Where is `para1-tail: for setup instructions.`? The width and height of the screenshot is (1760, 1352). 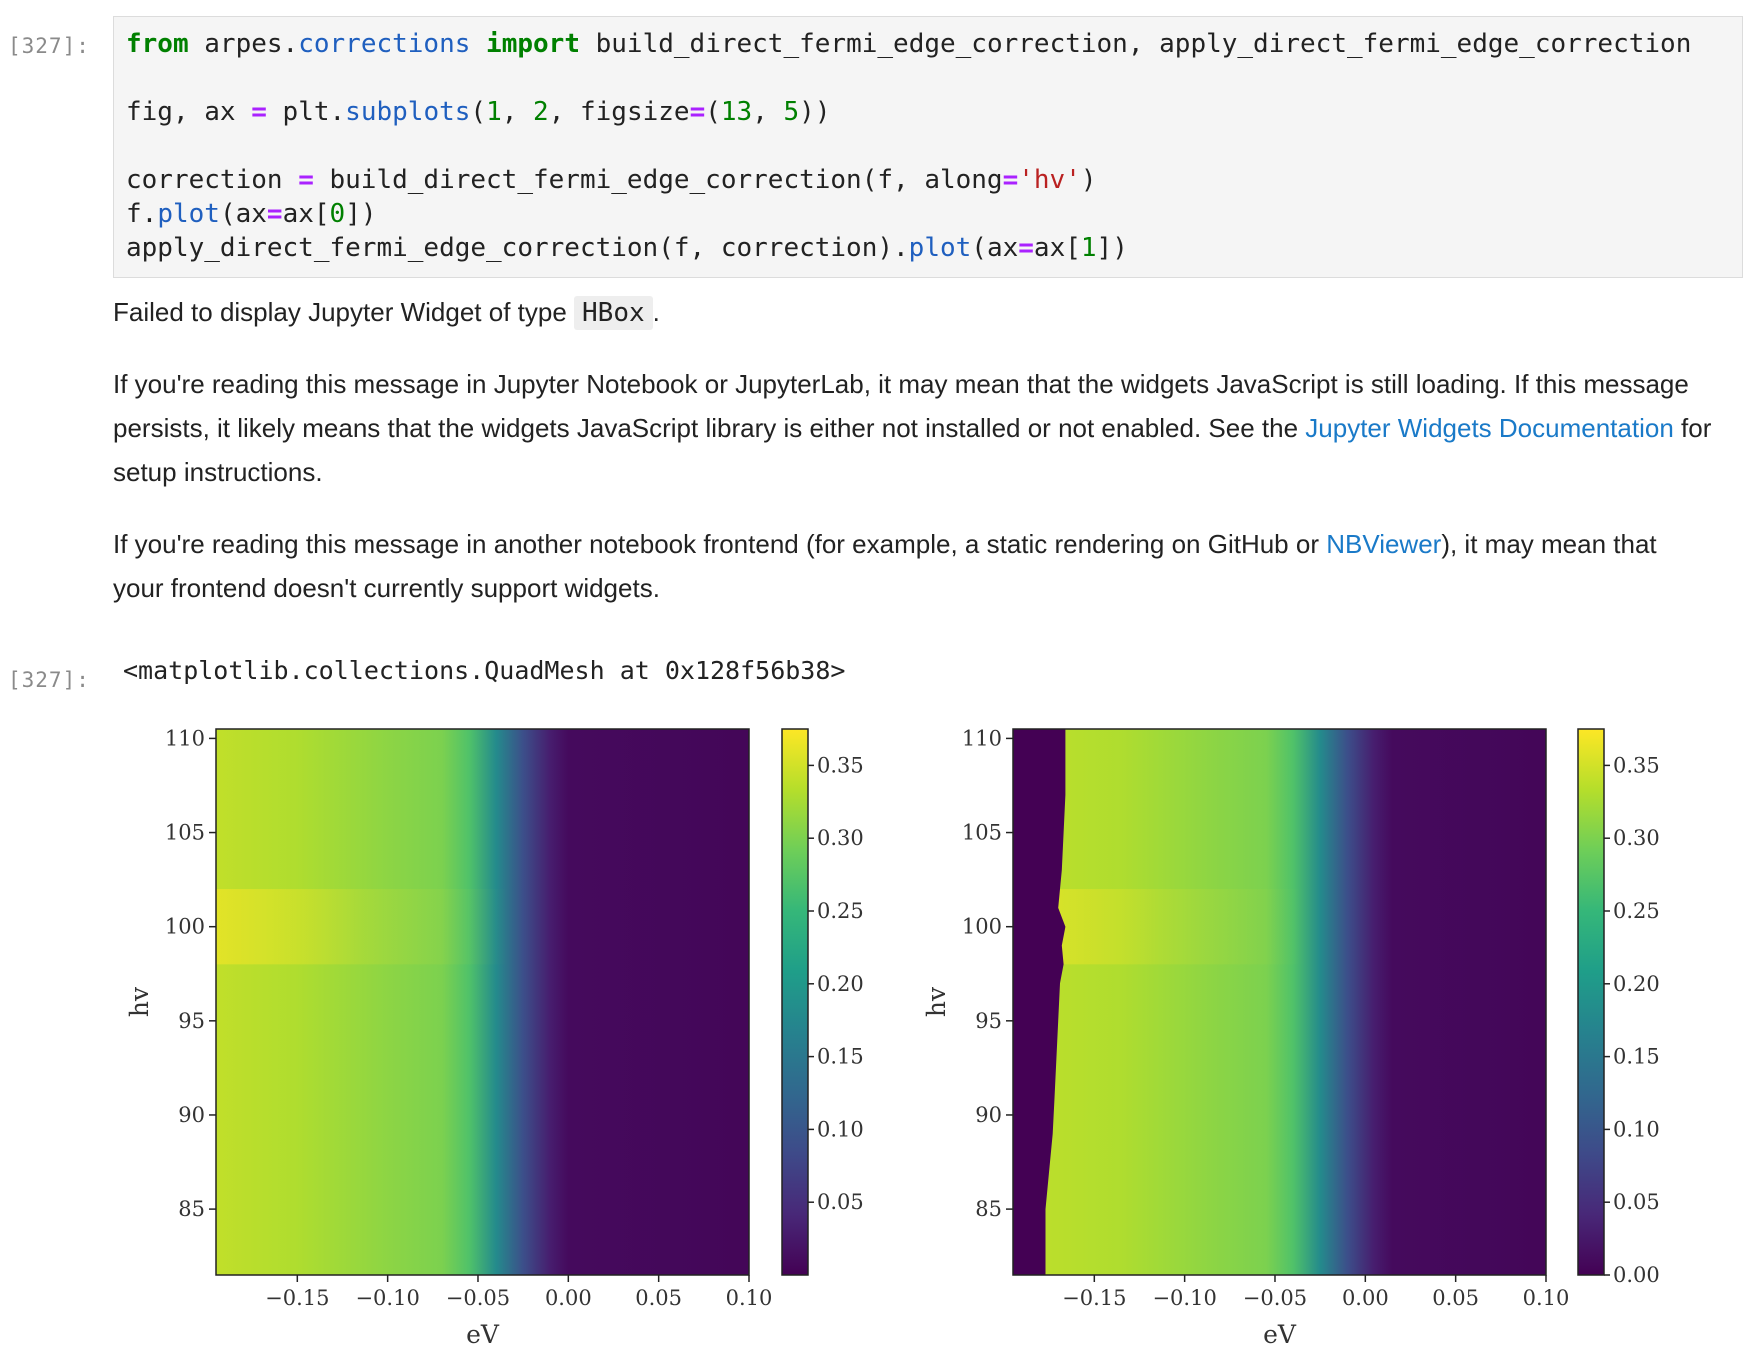
para1-tail: for setup instructions. is located at coordinates (912, 450).